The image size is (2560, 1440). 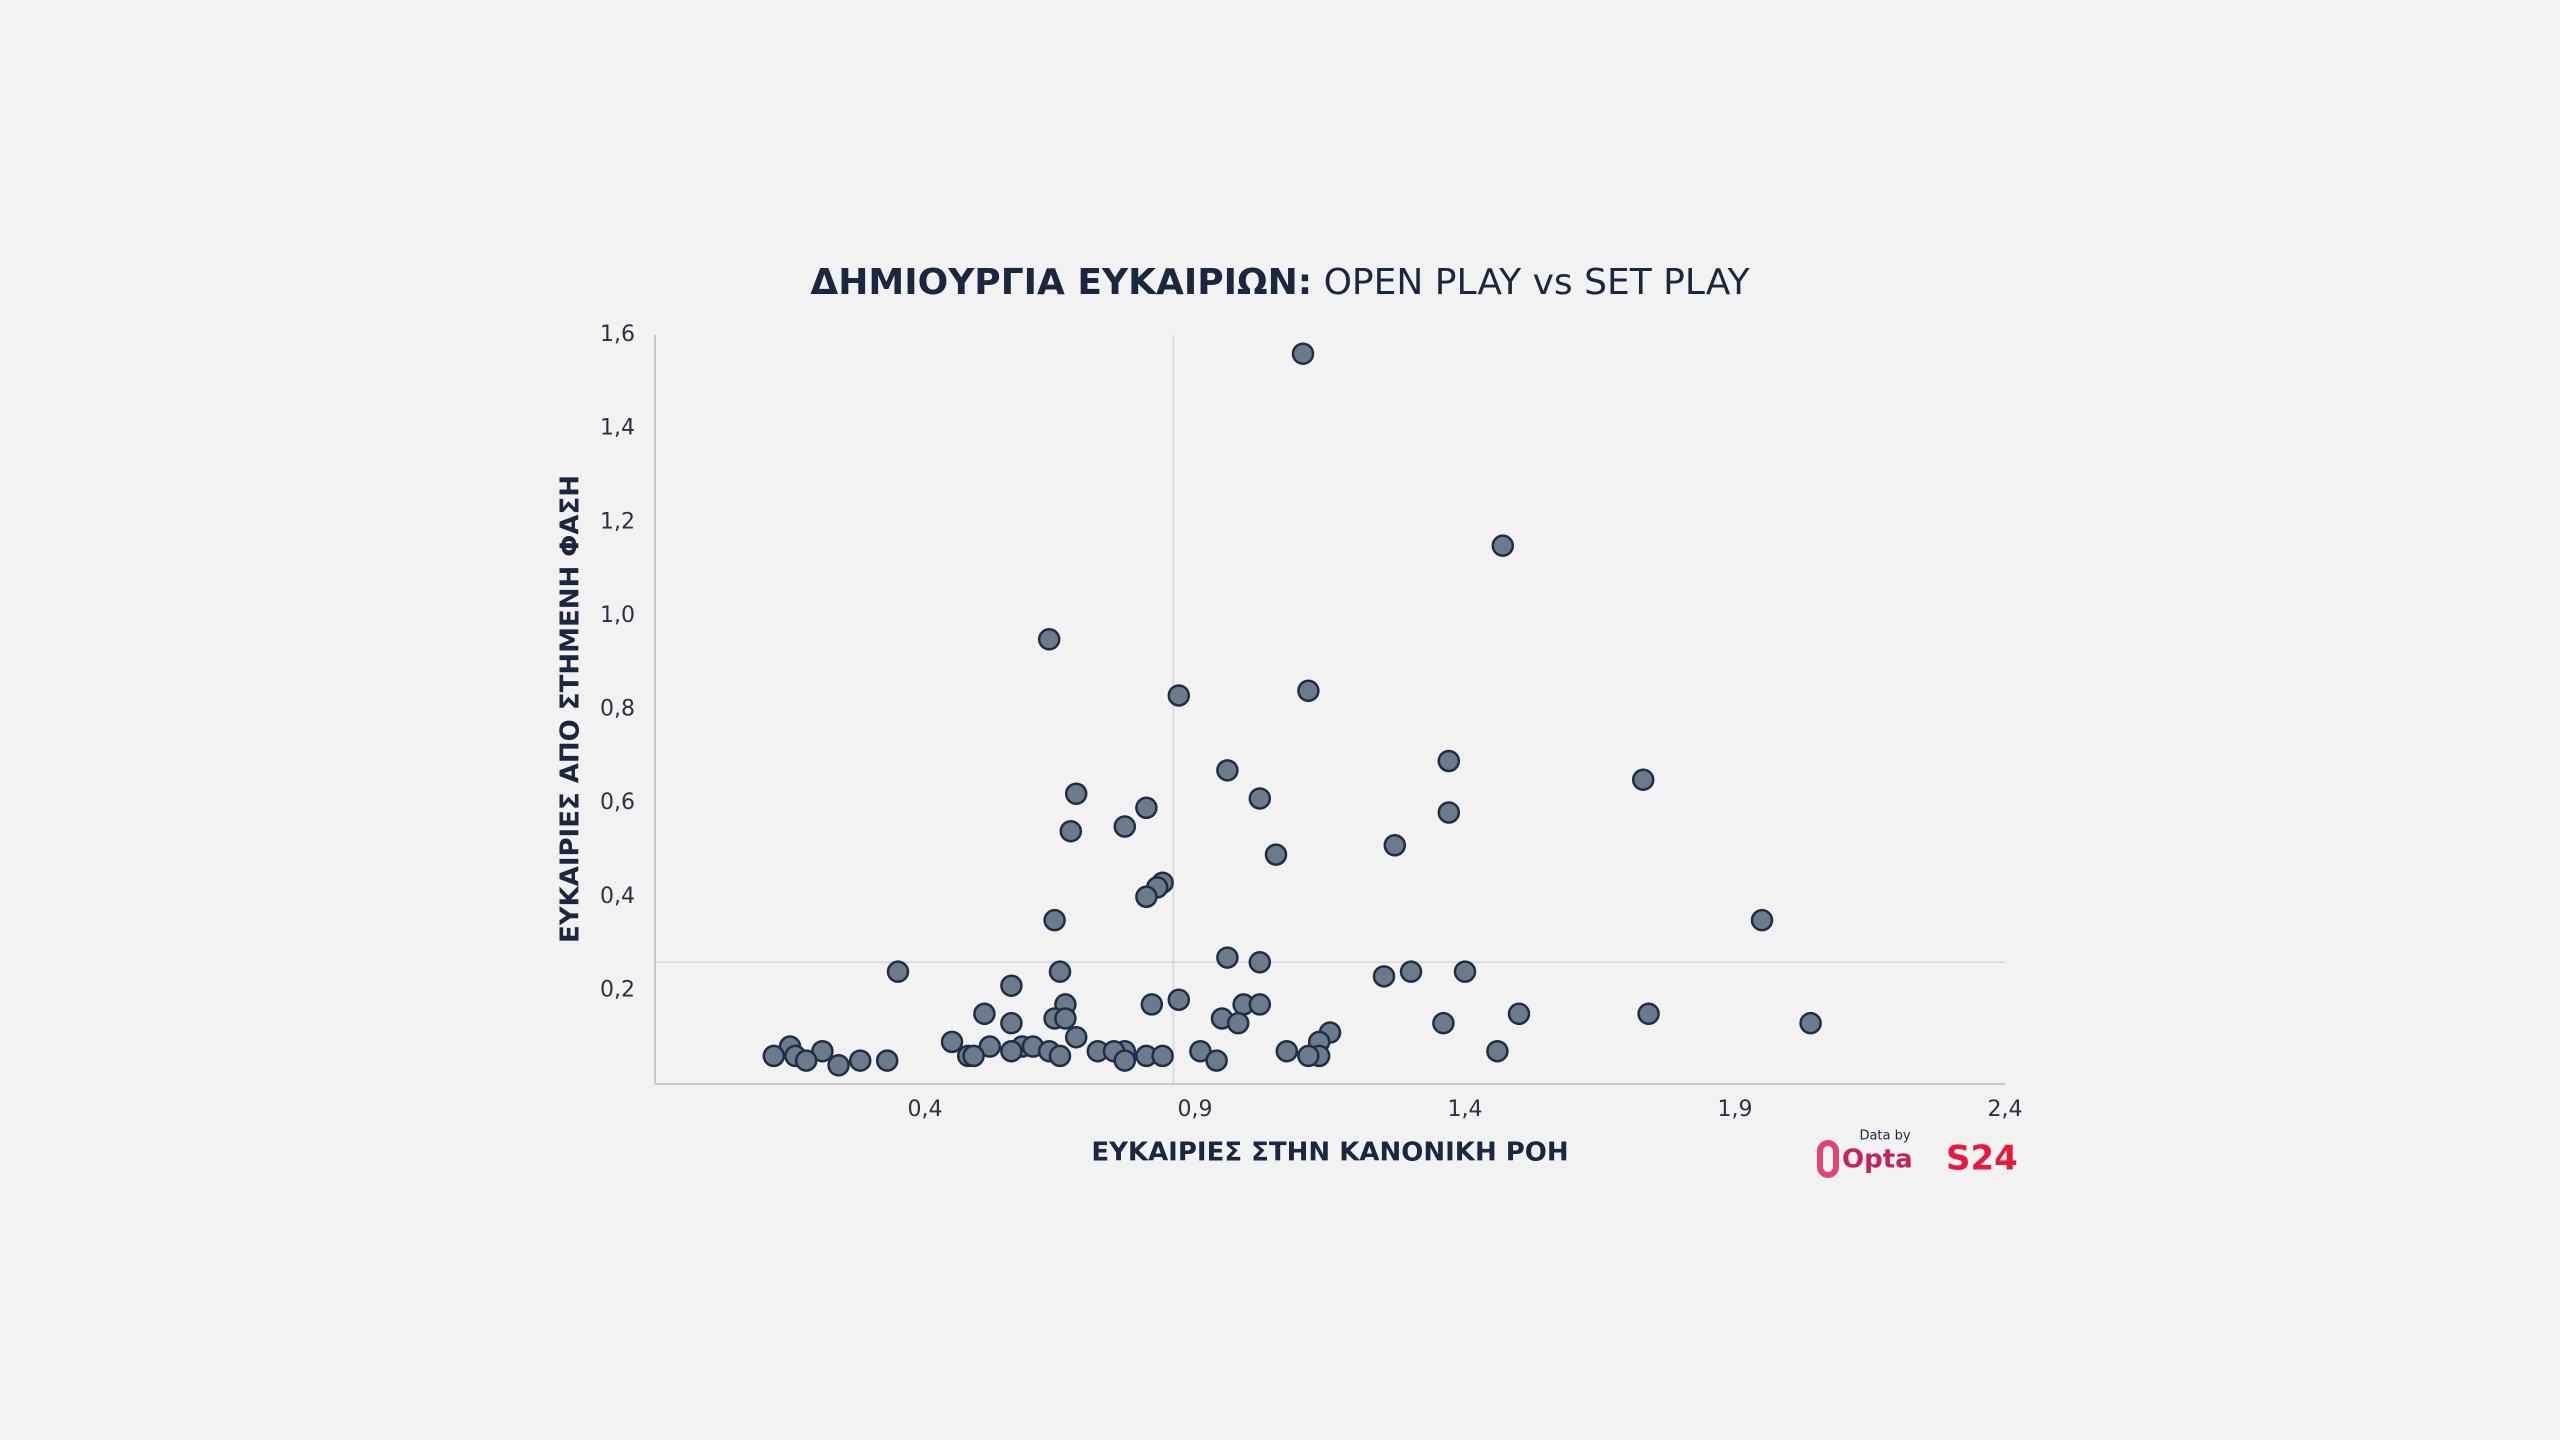 I want to click on x-tick-label: 1,9, so click(x=1735, y=1109).